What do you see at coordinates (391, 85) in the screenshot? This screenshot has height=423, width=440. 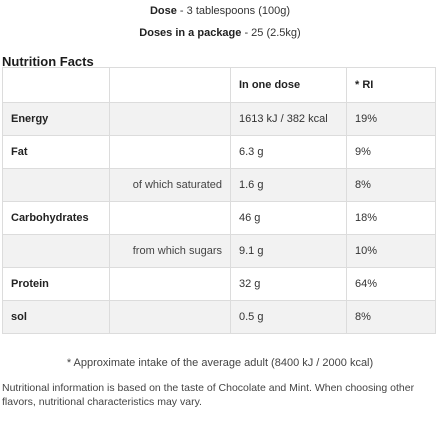 I see `header-ri-cell: * RI` at bounding box center [391, 85].